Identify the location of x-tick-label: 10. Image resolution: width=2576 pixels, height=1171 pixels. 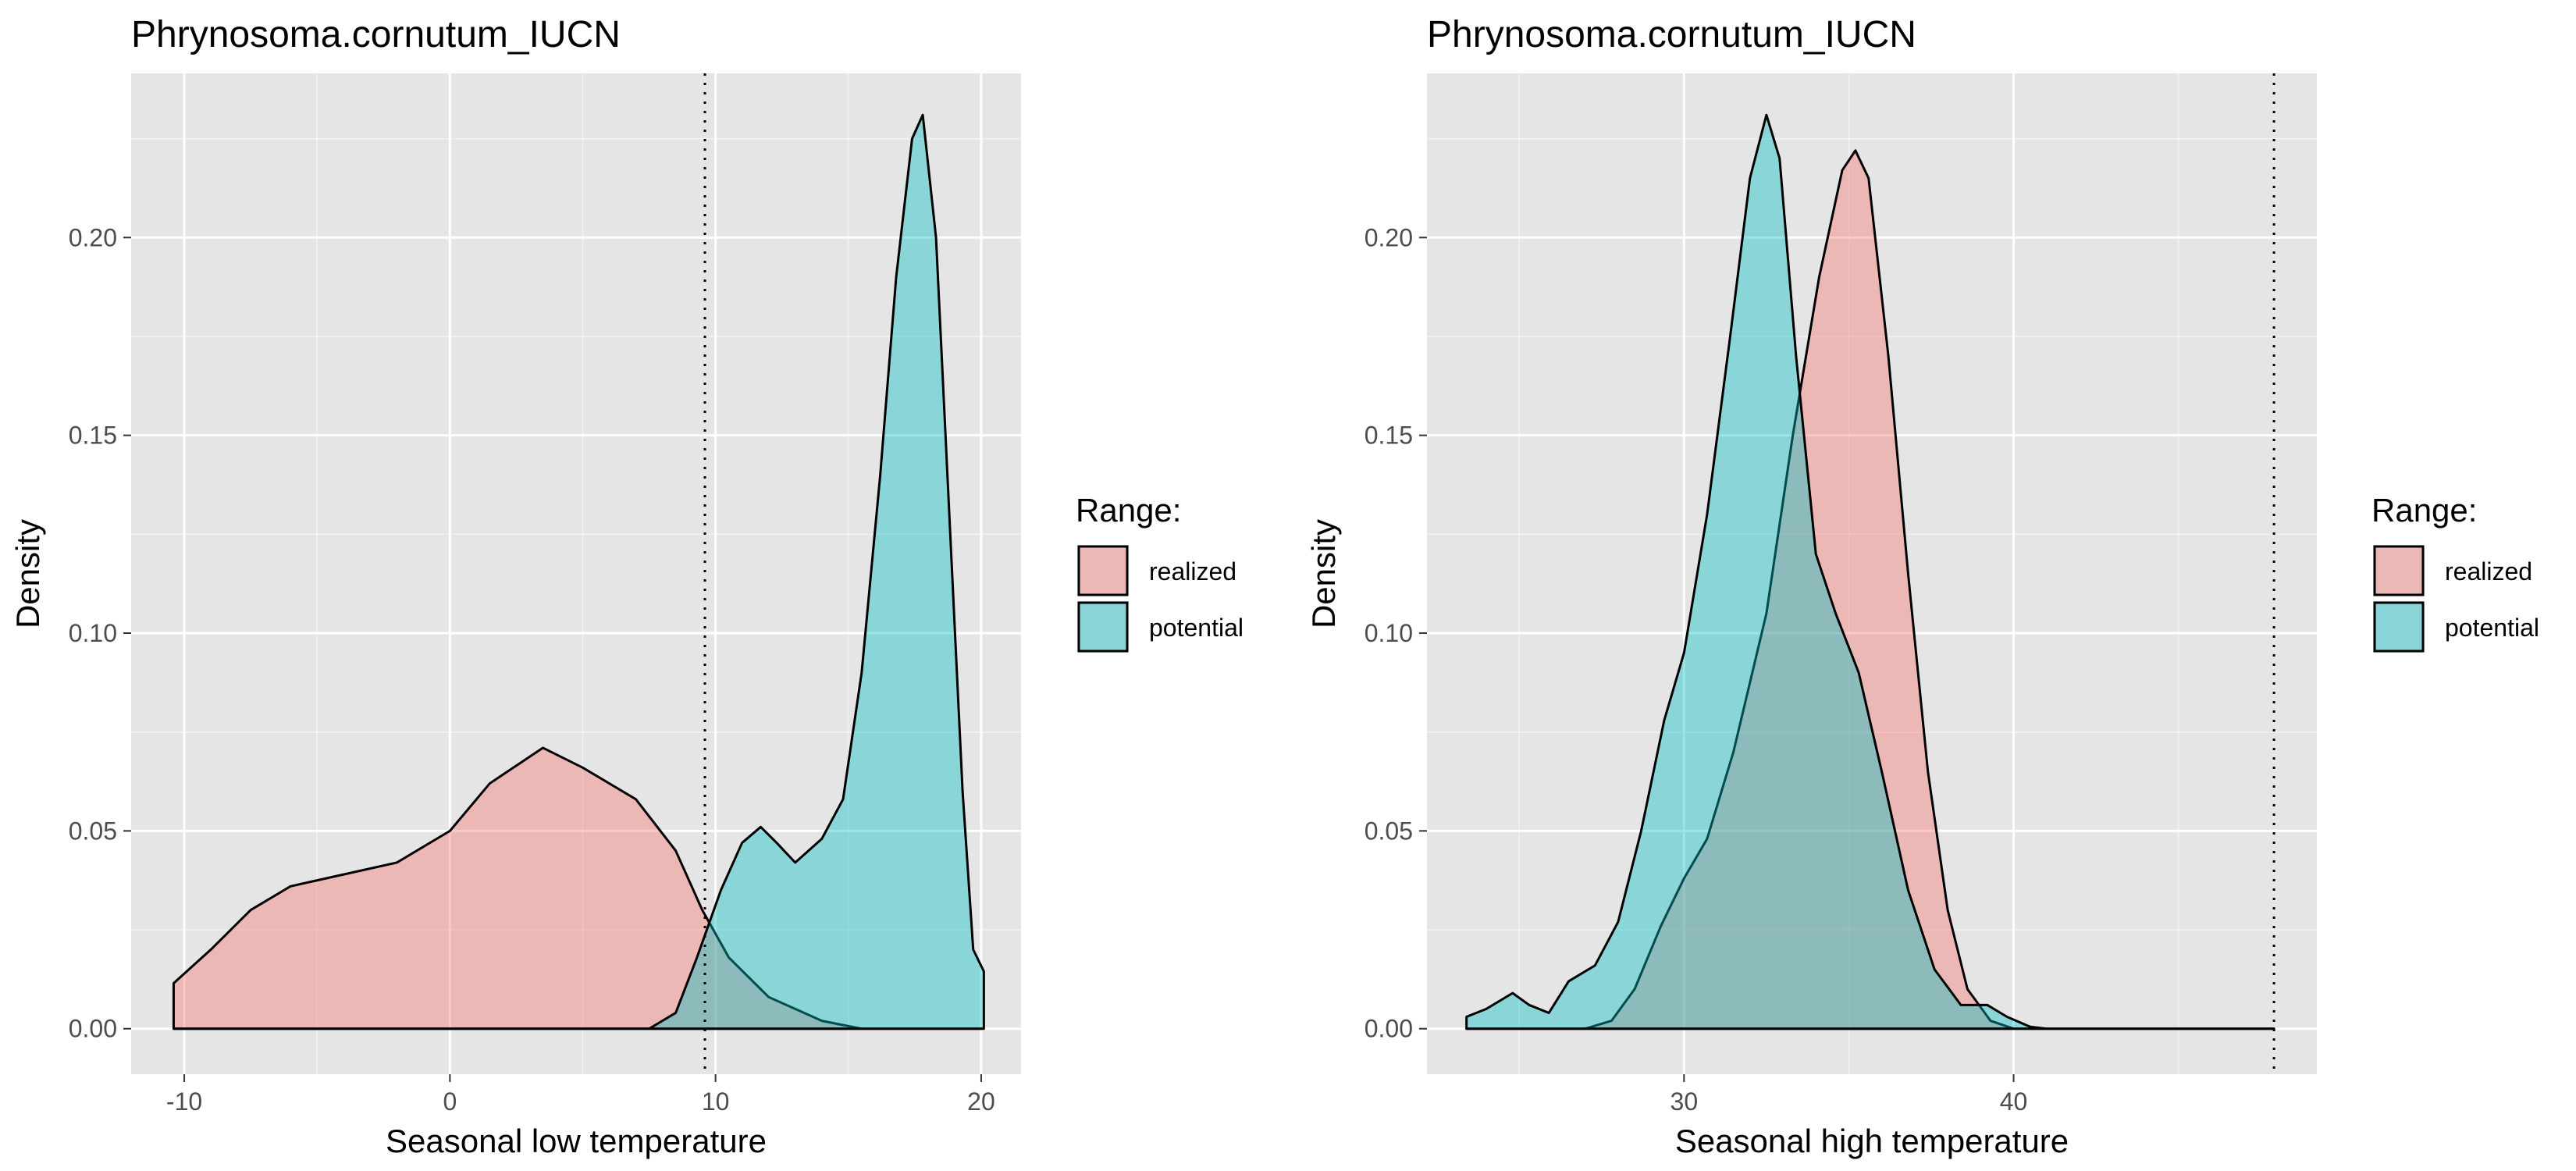
(716, 1101).